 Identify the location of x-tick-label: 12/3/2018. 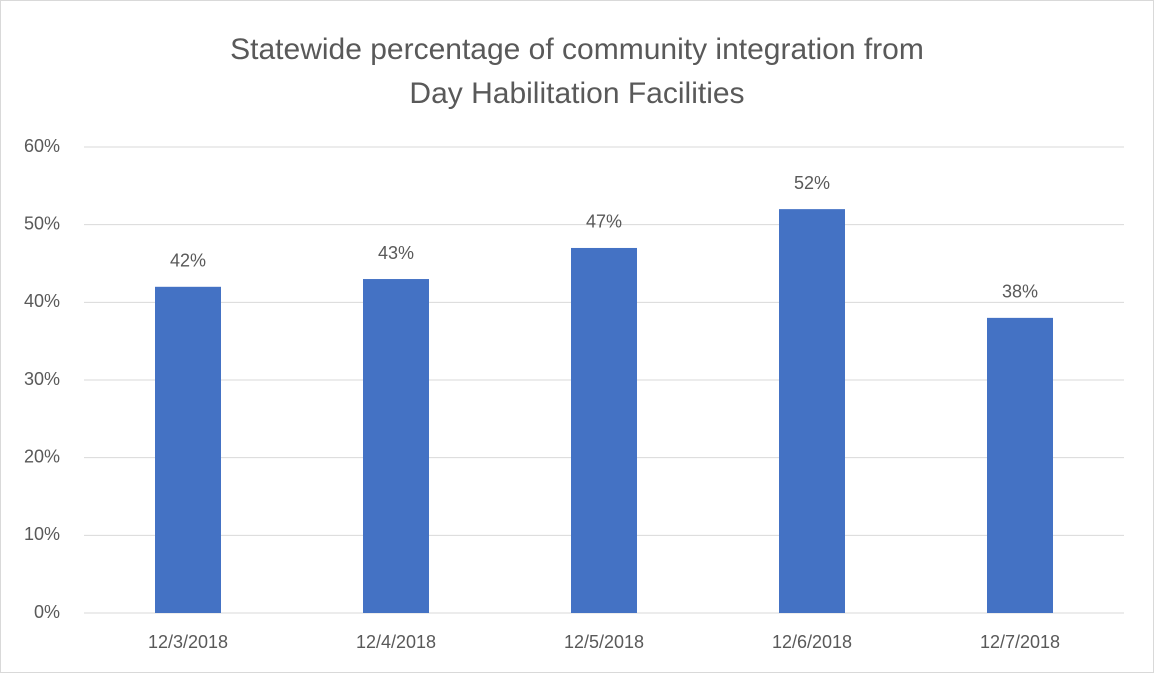
(188, 642).